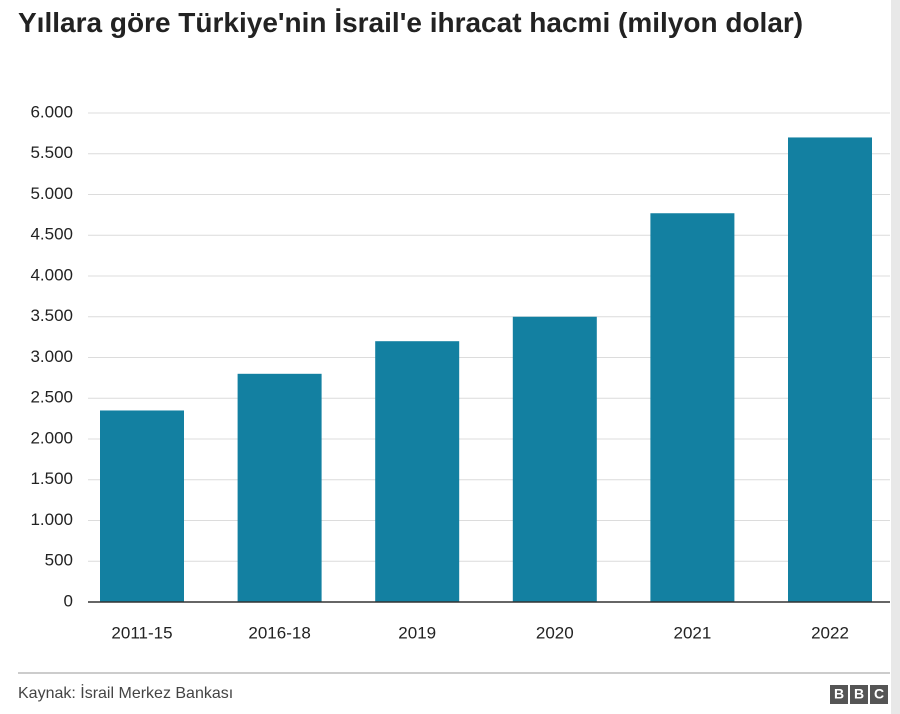 Image resolution: width=900 pixels, height=714 pixels. What do you see at coordinates (51, 193) in the screenshot?
I see `y-tick-label: 5.000` at bounding box center [51, 193].